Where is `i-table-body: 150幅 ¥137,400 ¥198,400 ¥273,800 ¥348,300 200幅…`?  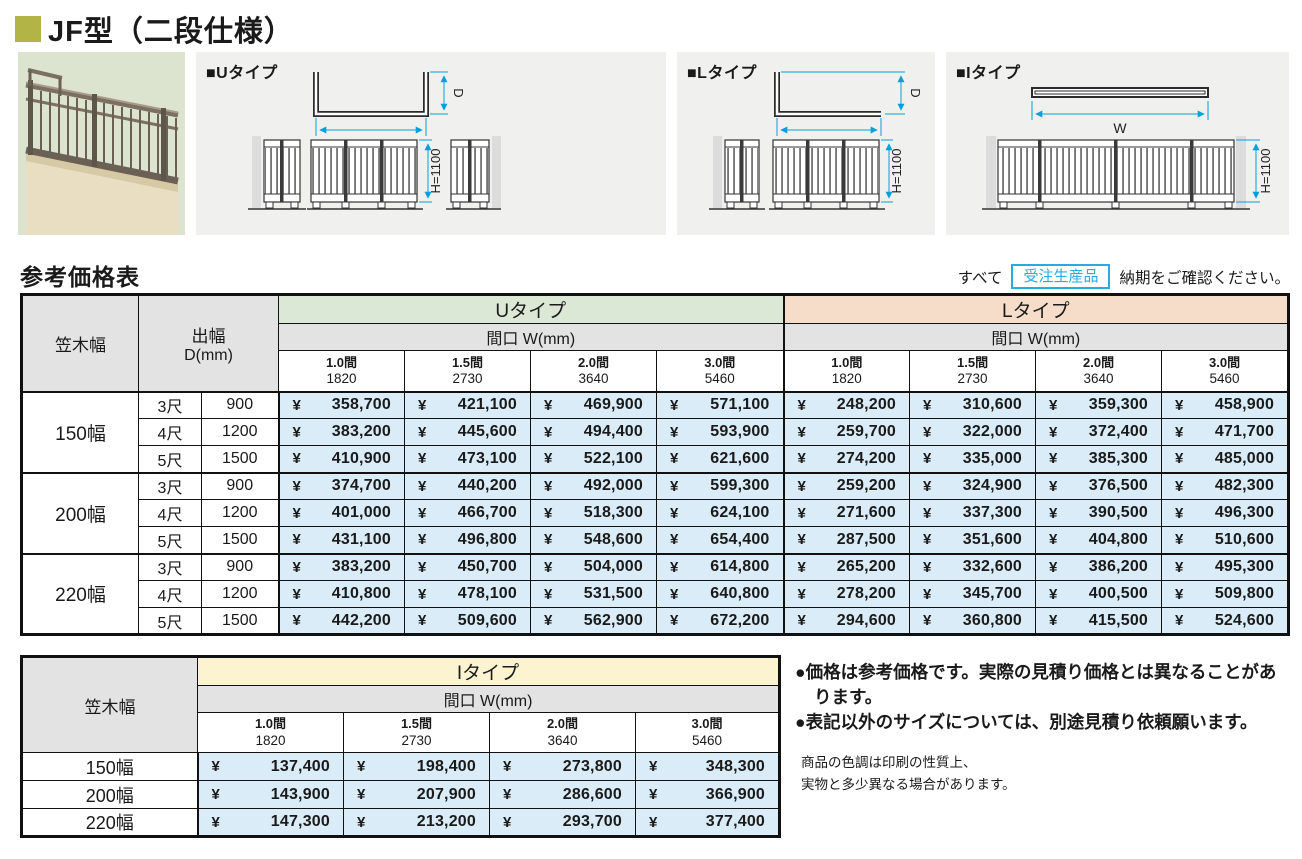
i-table-body: 150幅 ¥137,400 ¥198,400 ¥273,800 ¥348,300 200幅… is located at coordinates (401, 794).